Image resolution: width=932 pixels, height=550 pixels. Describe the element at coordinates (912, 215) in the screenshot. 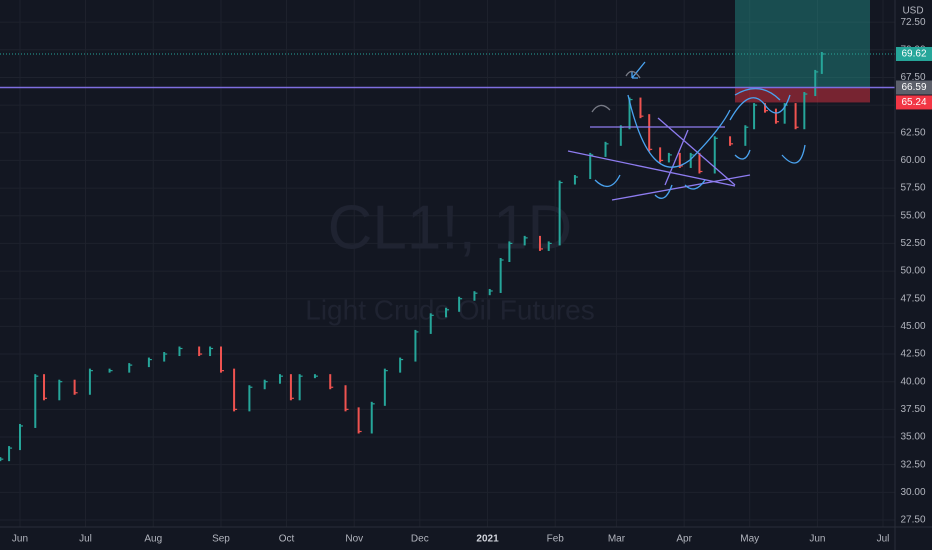

I see `y-tick-label: 55.00` at that location.